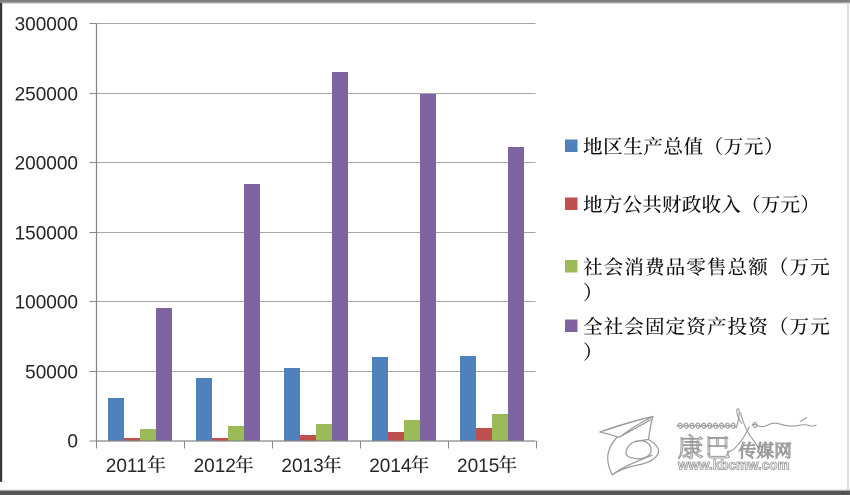 The height and width of the screenshot is (495, 850). Describe the element at coordinates (126, 466) in the screenshot. I see `svg-text: 2011` at that location.